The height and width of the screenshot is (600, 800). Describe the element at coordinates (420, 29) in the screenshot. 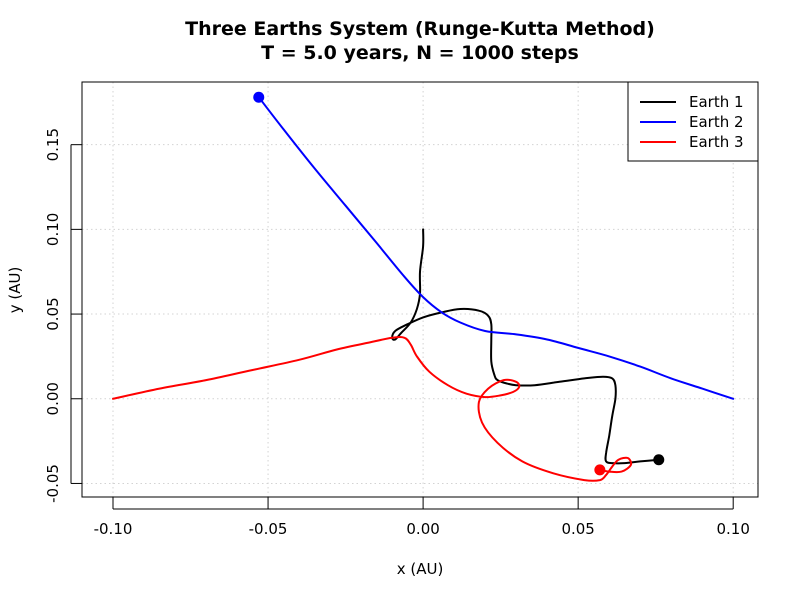

I see `chart-title: Three Earths System (Runge-Kutta Method)` at that location.